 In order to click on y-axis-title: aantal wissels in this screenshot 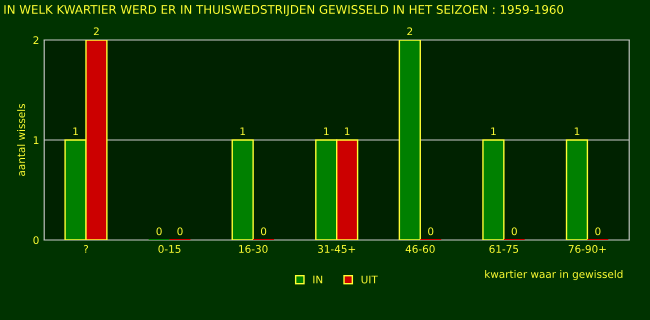, I will do `click(21, 140)`.